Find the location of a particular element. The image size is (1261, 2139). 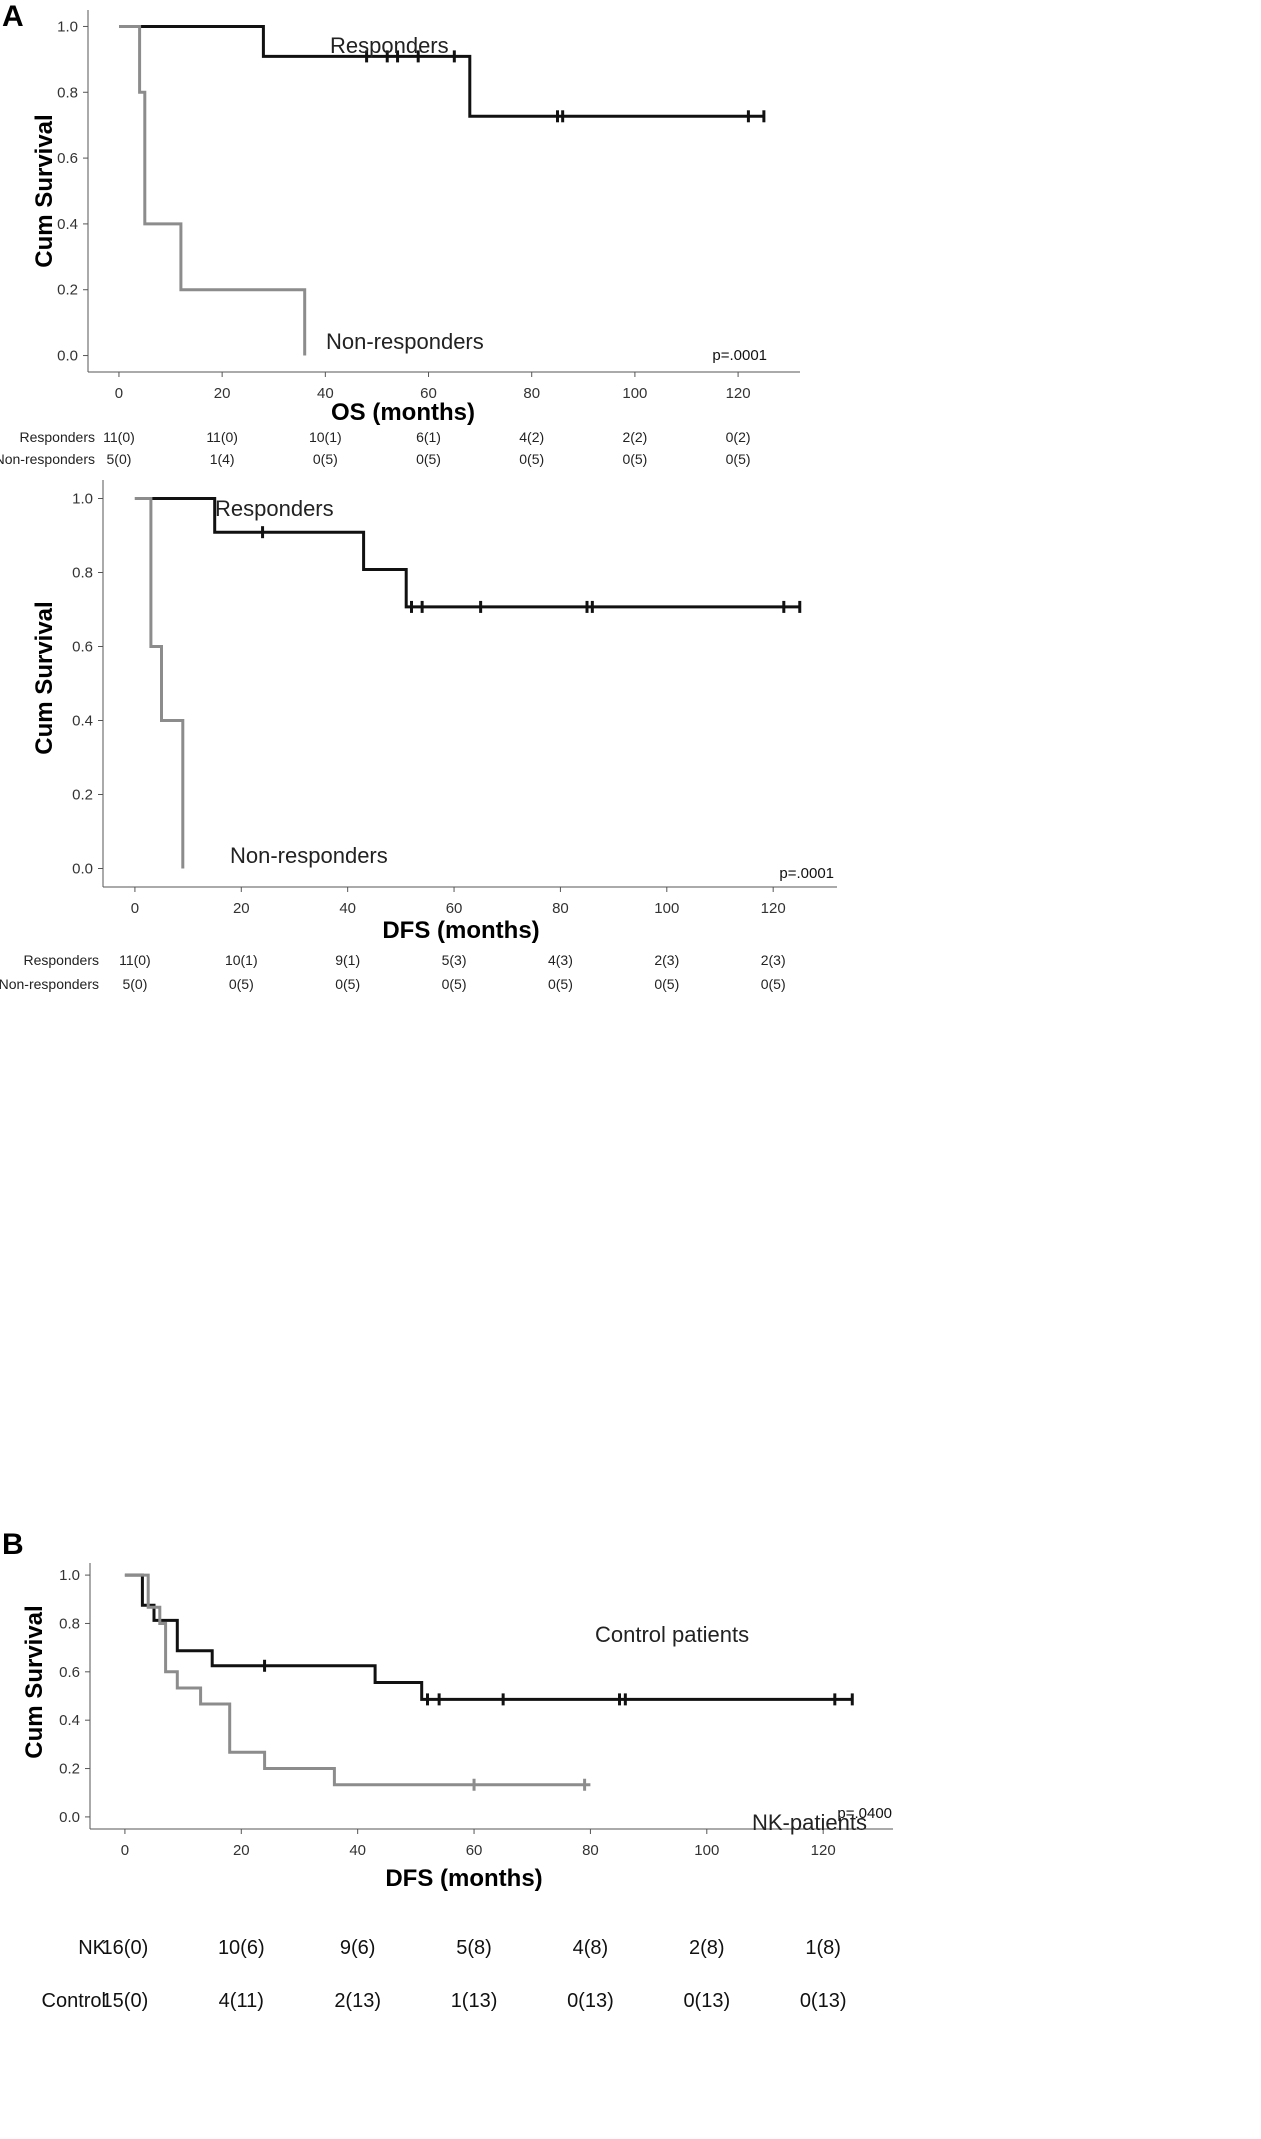

survival-curve-nk-patients is located at coordinates (488, 1637).